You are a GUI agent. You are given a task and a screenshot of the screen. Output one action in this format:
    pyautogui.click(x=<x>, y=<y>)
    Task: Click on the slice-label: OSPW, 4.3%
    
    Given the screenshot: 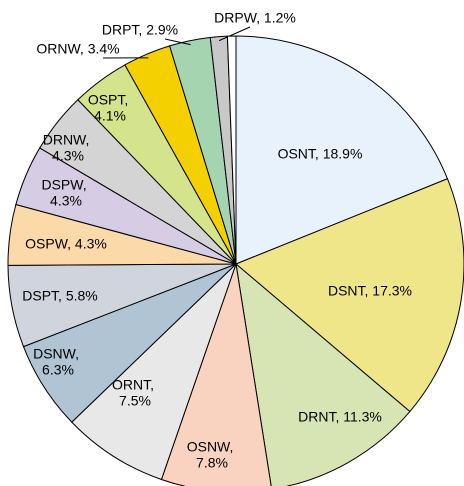 What is the action you would take?
    pyautogui.click(x=66, y=244)
    